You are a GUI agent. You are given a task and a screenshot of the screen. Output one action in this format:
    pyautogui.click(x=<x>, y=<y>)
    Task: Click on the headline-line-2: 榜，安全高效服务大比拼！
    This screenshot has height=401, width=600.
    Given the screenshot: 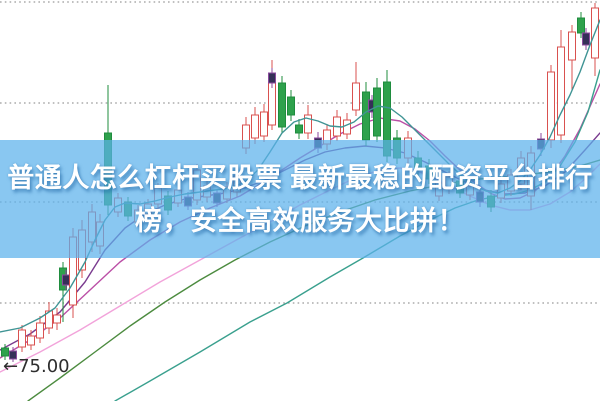 What is the action you would take?
    pyautogui.click(x=300, y=221)
    